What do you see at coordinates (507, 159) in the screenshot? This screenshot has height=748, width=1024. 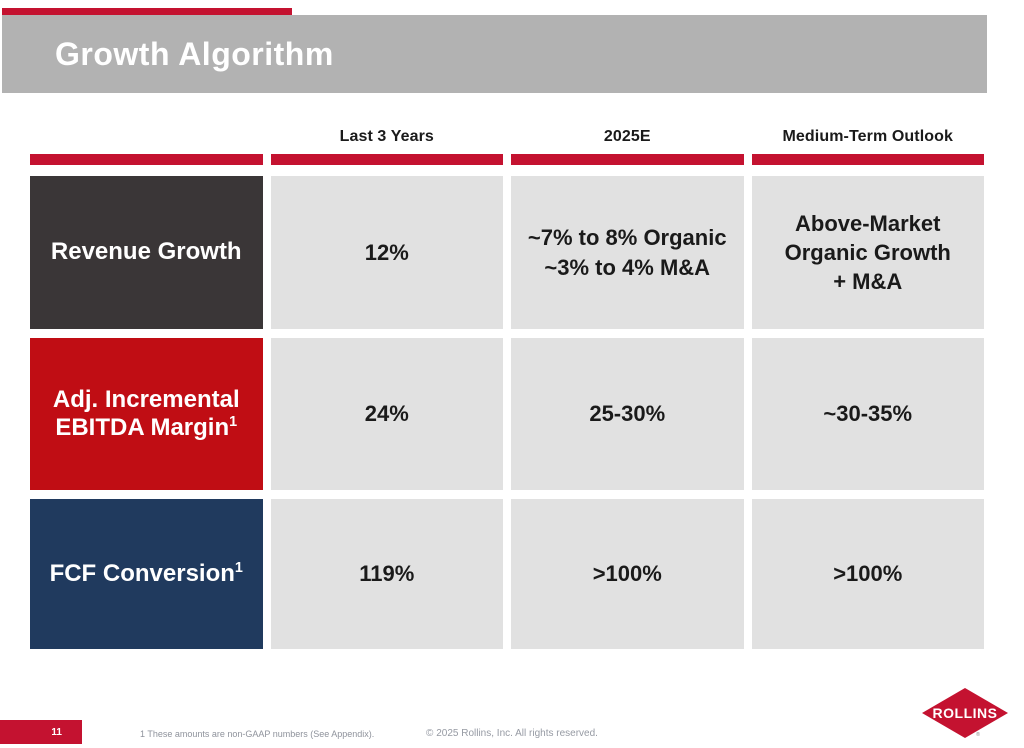 I see `header-underline-bars` at bounding box center [507, 159].